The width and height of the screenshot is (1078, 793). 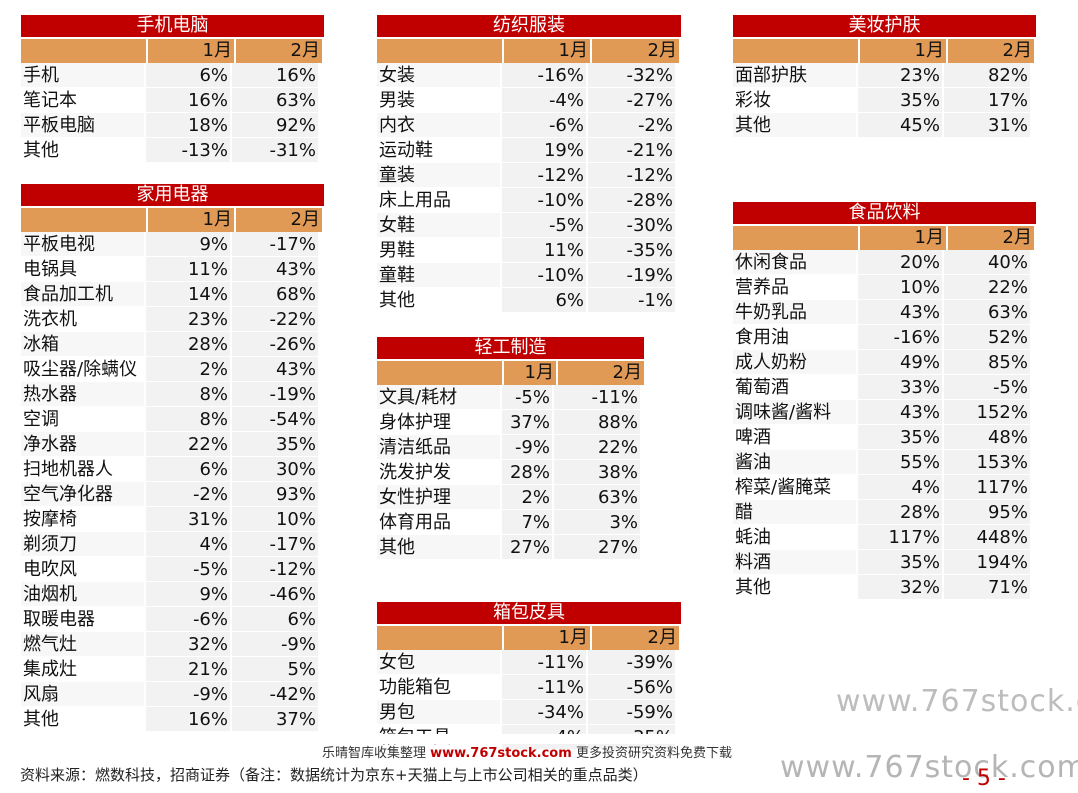 I want to click on month1-value-cell: 2%, so click(x=528, y=497).